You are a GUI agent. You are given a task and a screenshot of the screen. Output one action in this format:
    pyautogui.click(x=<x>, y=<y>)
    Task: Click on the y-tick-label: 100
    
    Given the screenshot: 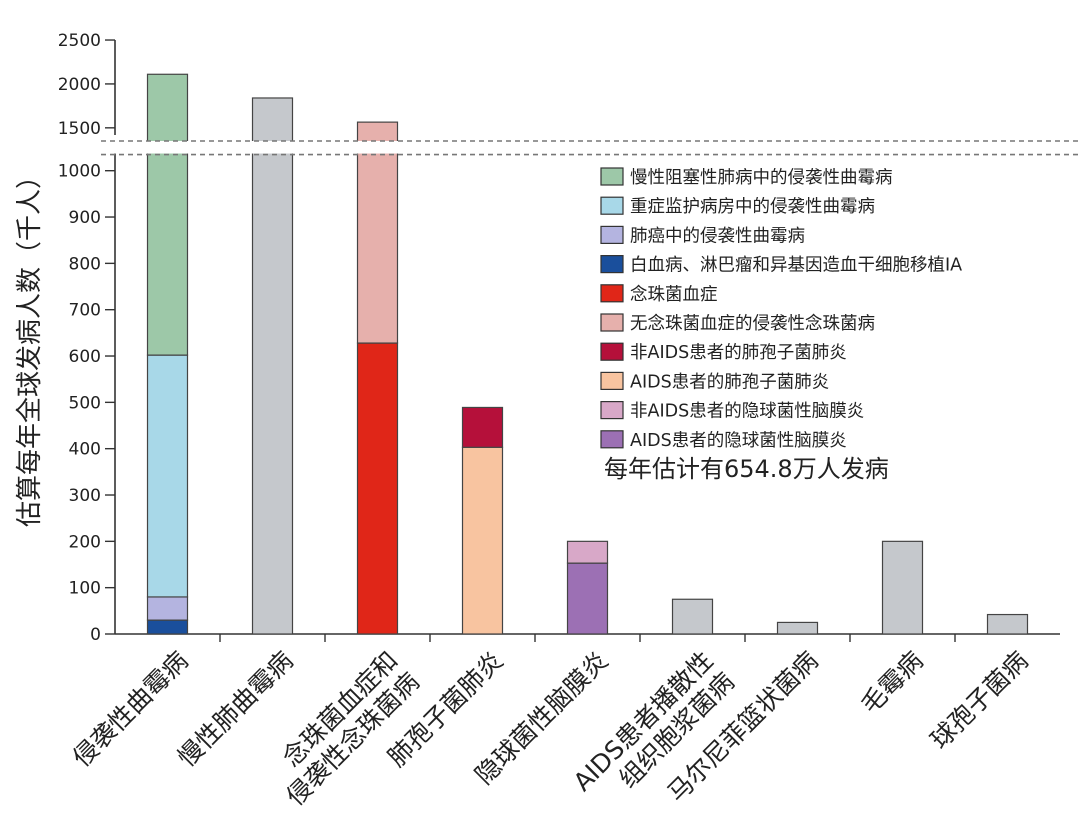 What is the action you would take?
    pyautogui.click(x=85, y=589)
    